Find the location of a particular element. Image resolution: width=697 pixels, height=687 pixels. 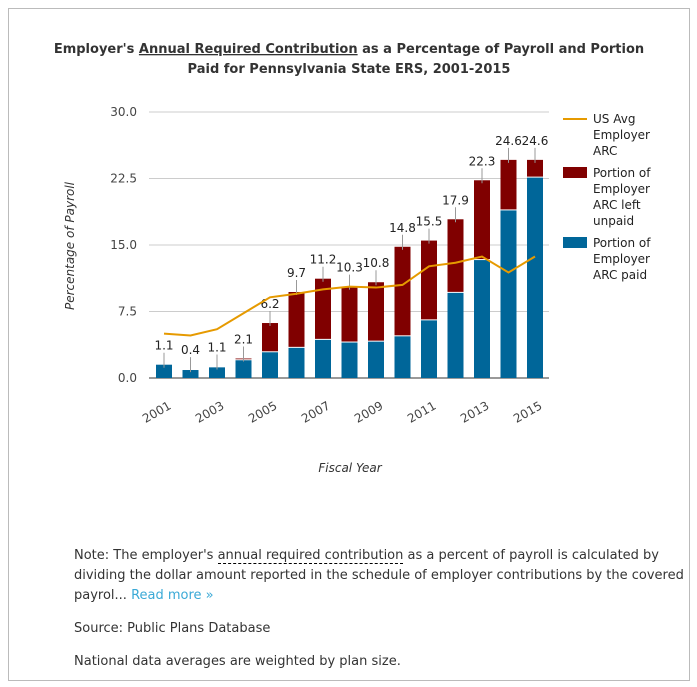

bar-paid-2013 is located at coordinates (482, 319).